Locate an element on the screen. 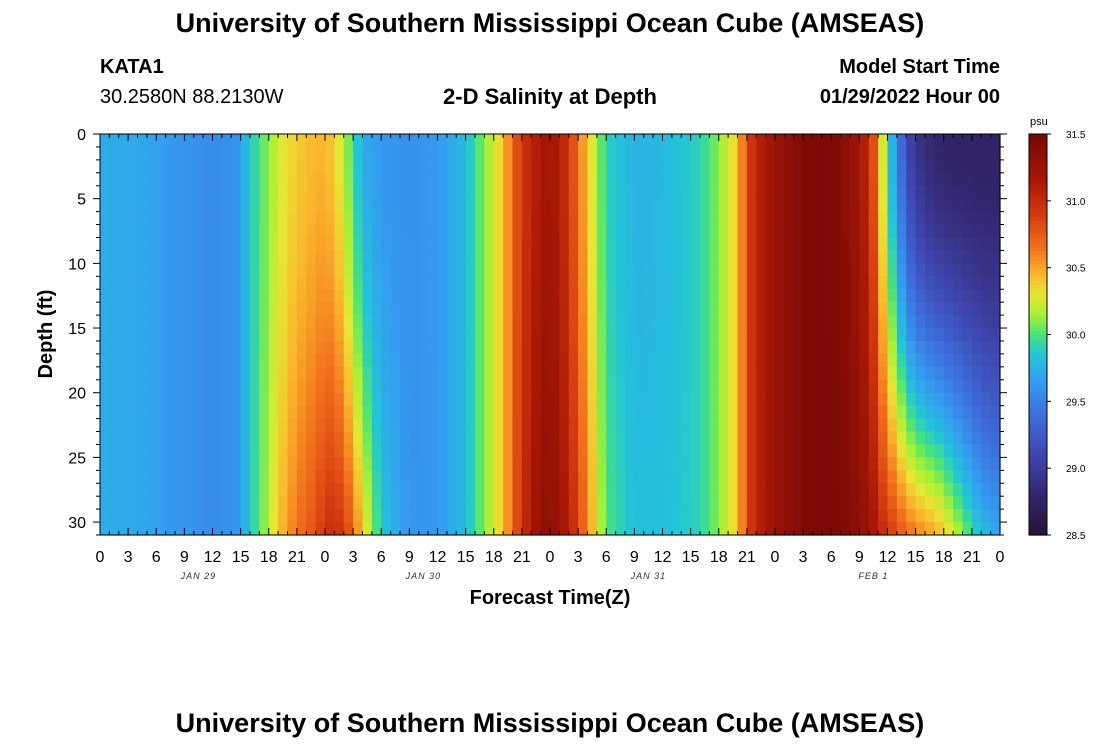  colorbar-ticks: 31.531.030.530.029.529.028.5 is located at coordinates (1066, 336).